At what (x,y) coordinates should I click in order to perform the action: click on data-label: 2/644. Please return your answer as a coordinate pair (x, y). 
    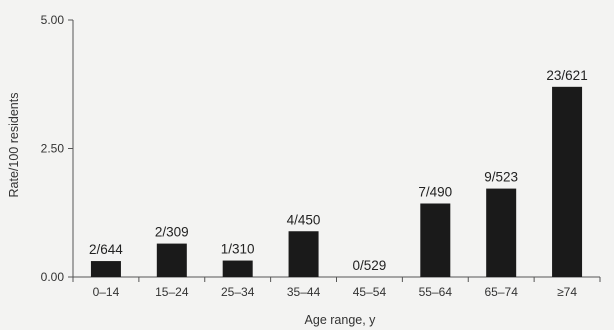
    Looking at the image, I should click on (106, 249).